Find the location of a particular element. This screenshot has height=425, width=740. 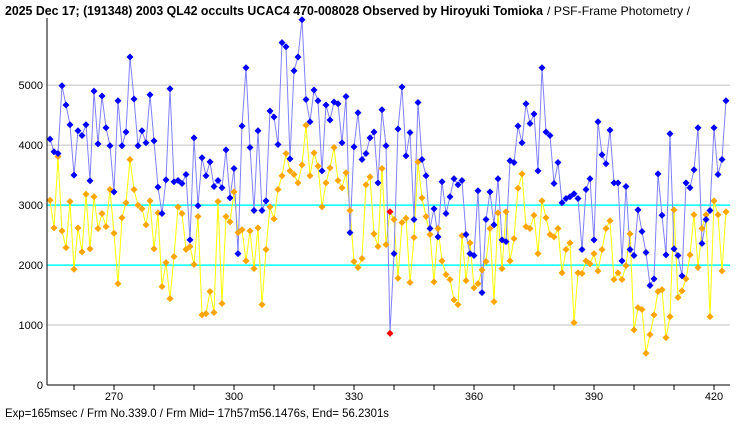

y-tick-label: 4000 is located at coordinates (31, 146).